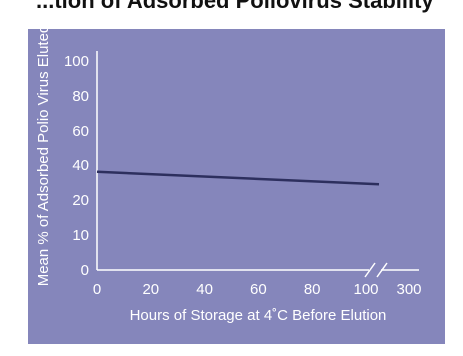 The width and height of the screenshot is (463, 356). I want to click on chart-title-partial: ...tion of Adsorbed Poliovirus Stability, so click(231, 15).